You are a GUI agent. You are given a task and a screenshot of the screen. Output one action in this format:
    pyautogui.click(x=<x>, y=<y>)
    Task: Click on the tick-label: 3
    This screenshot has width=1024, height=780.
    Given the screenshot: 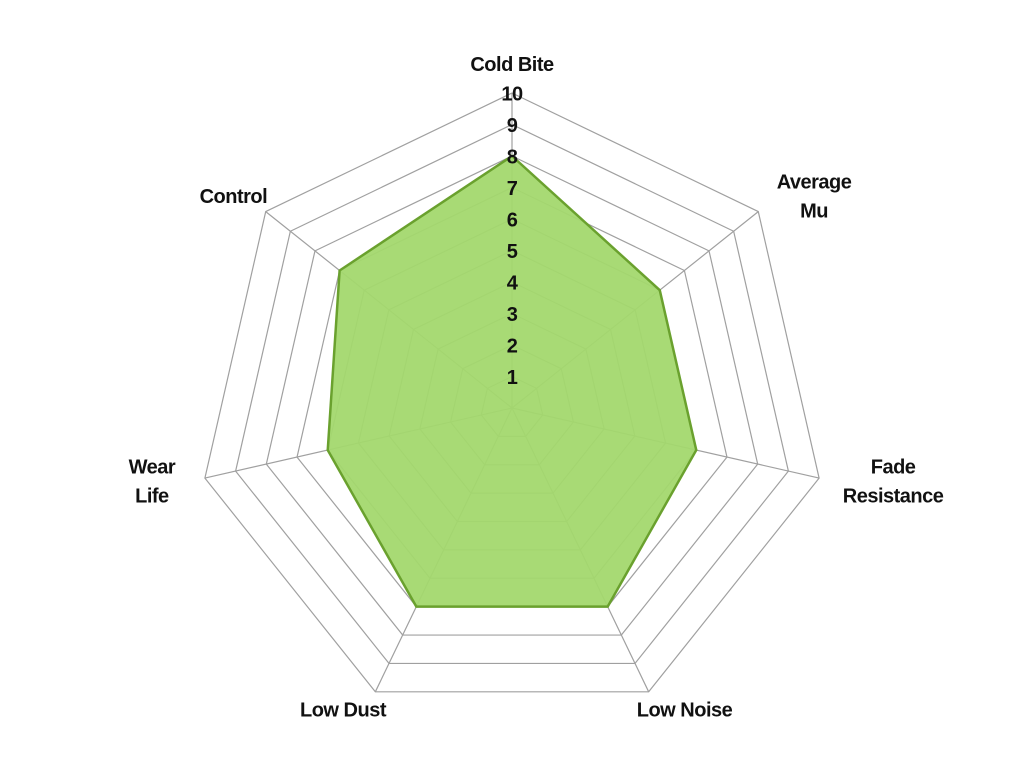 What is the action you would take?
    pyautogui.click(x=512, y=315)
    